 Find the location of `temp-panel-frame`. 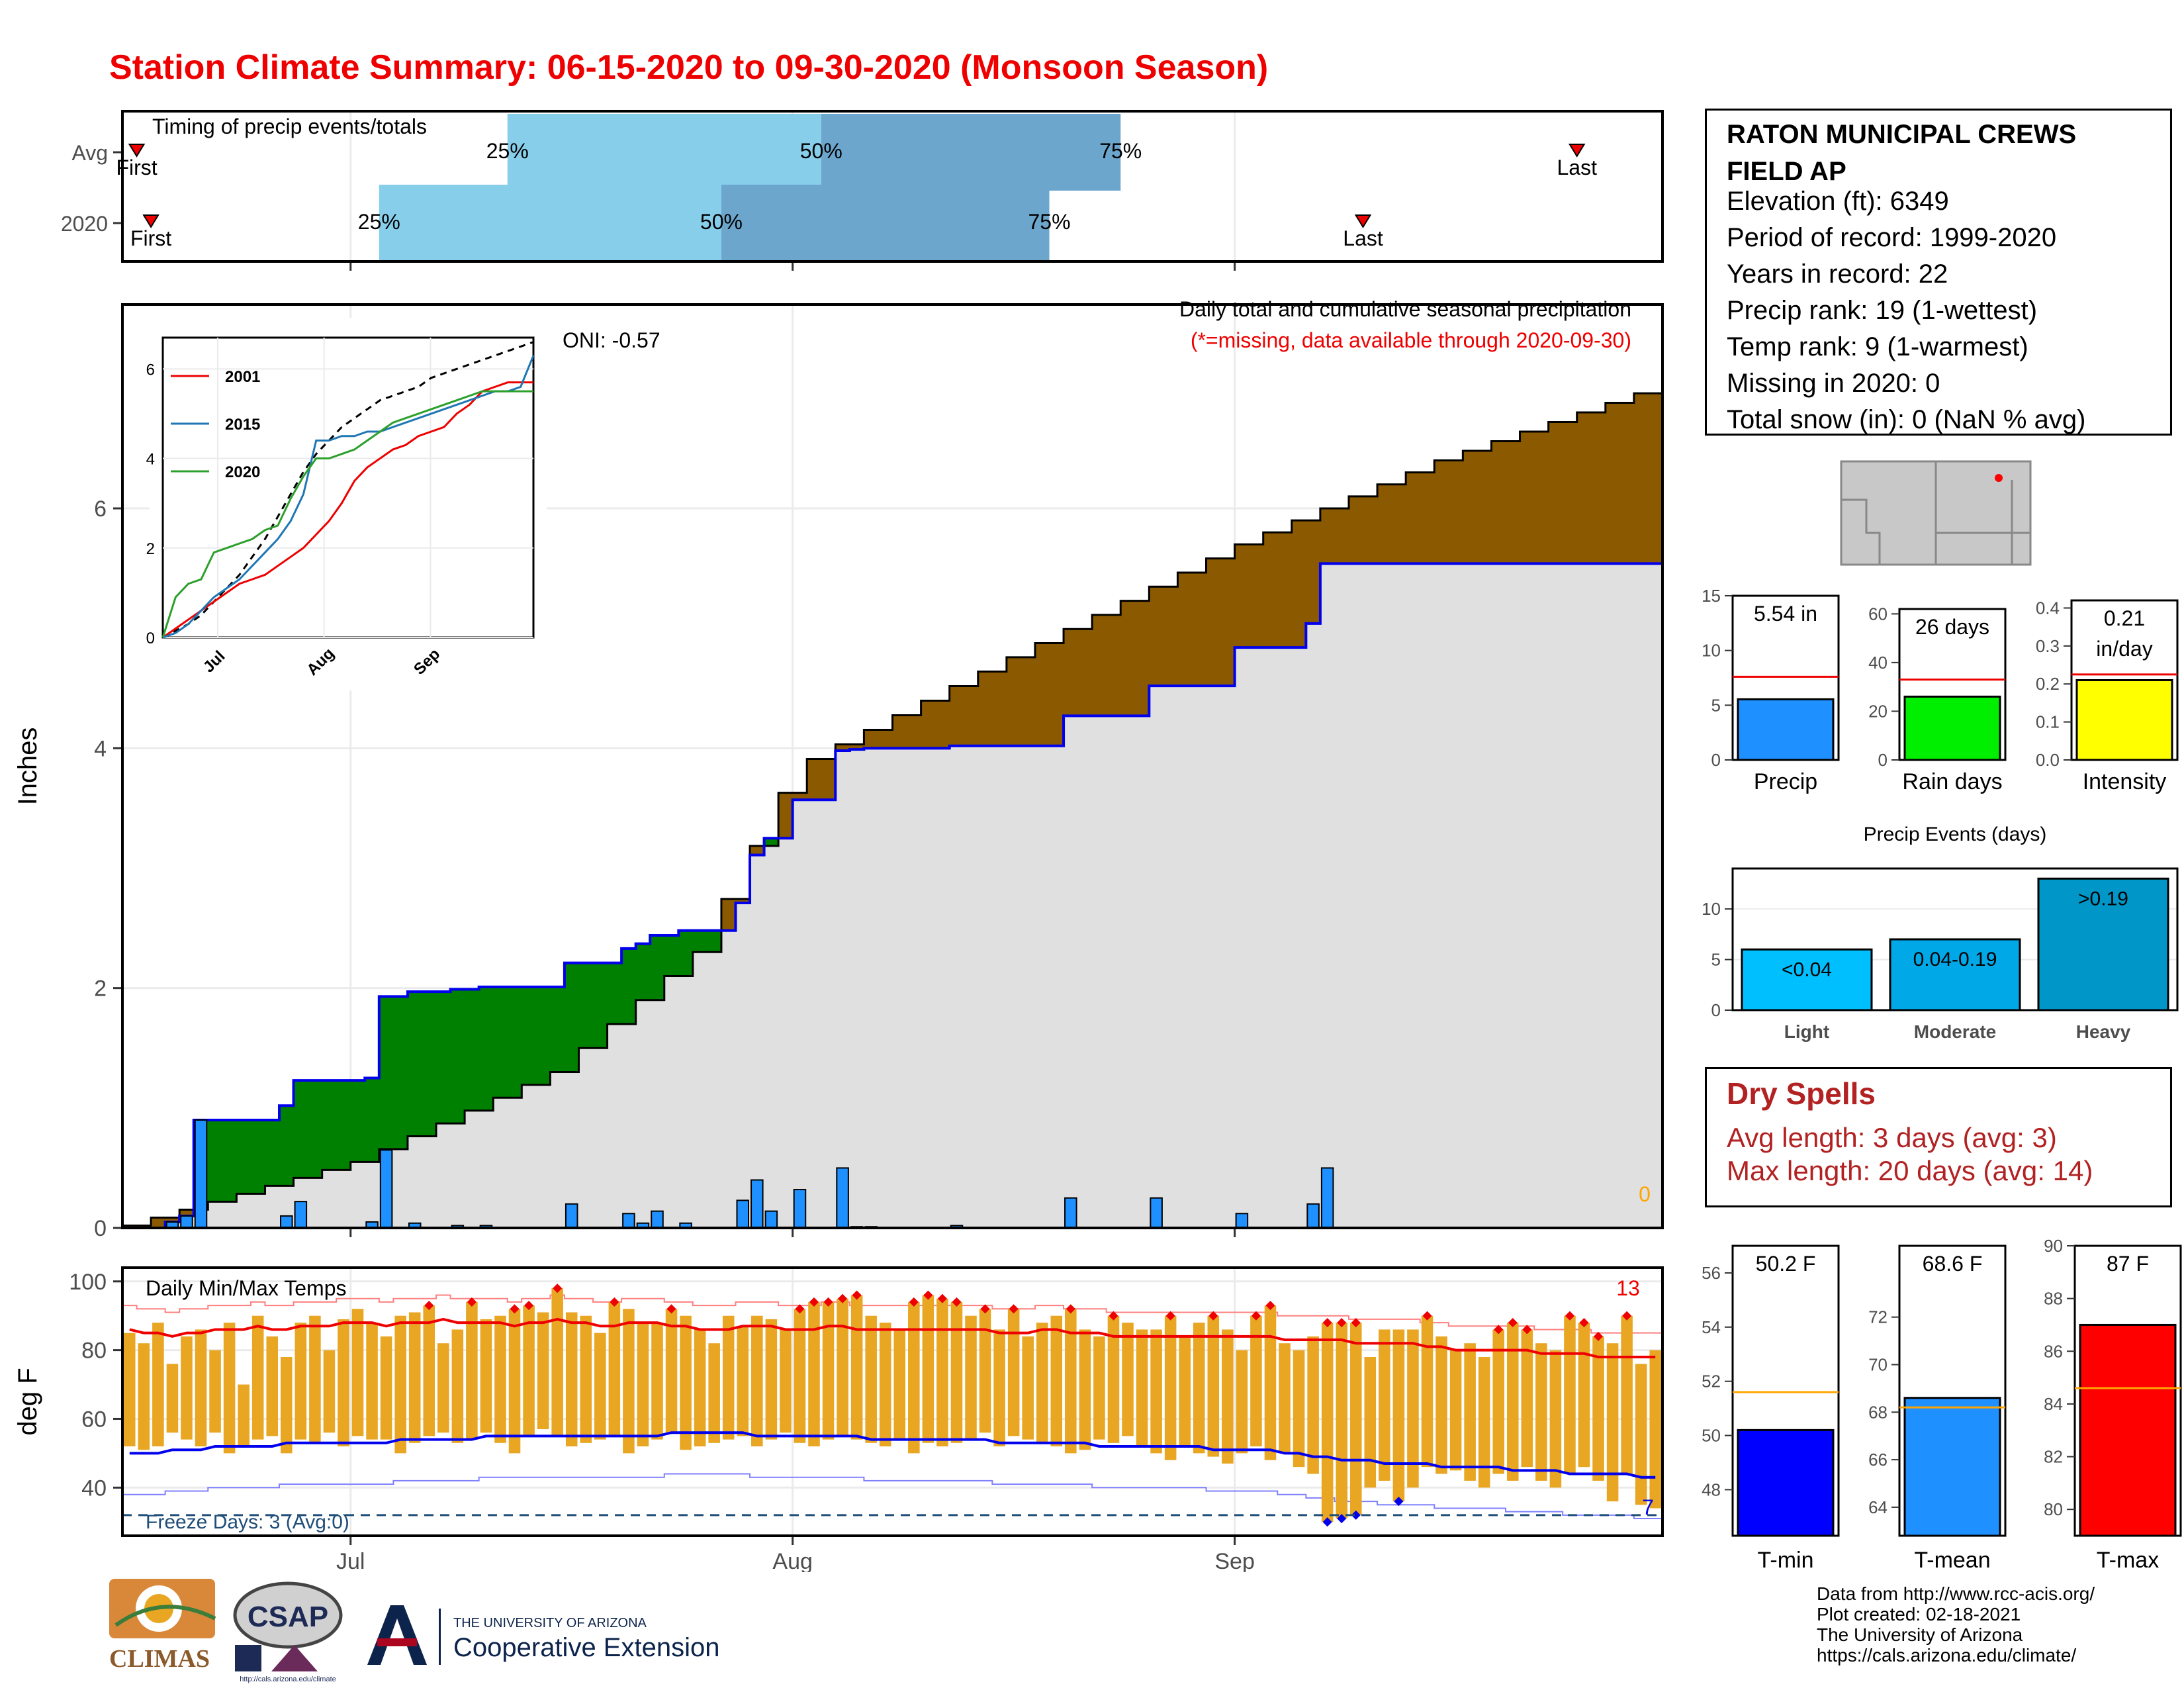

temp-panel-frame is located at coordinates (893, 1401).